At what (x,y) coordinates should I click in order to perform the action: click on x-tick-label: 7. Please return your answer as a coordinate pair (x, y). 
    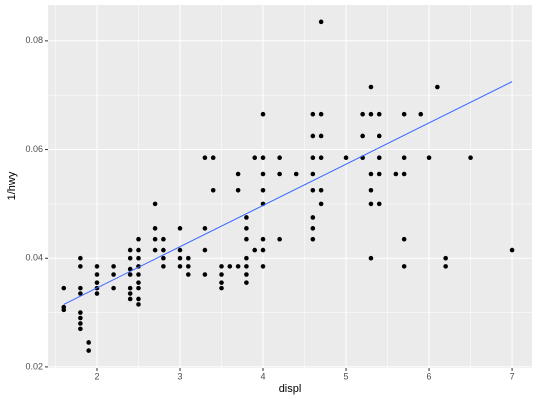
    Looking at the image, I should click on (512, 376).